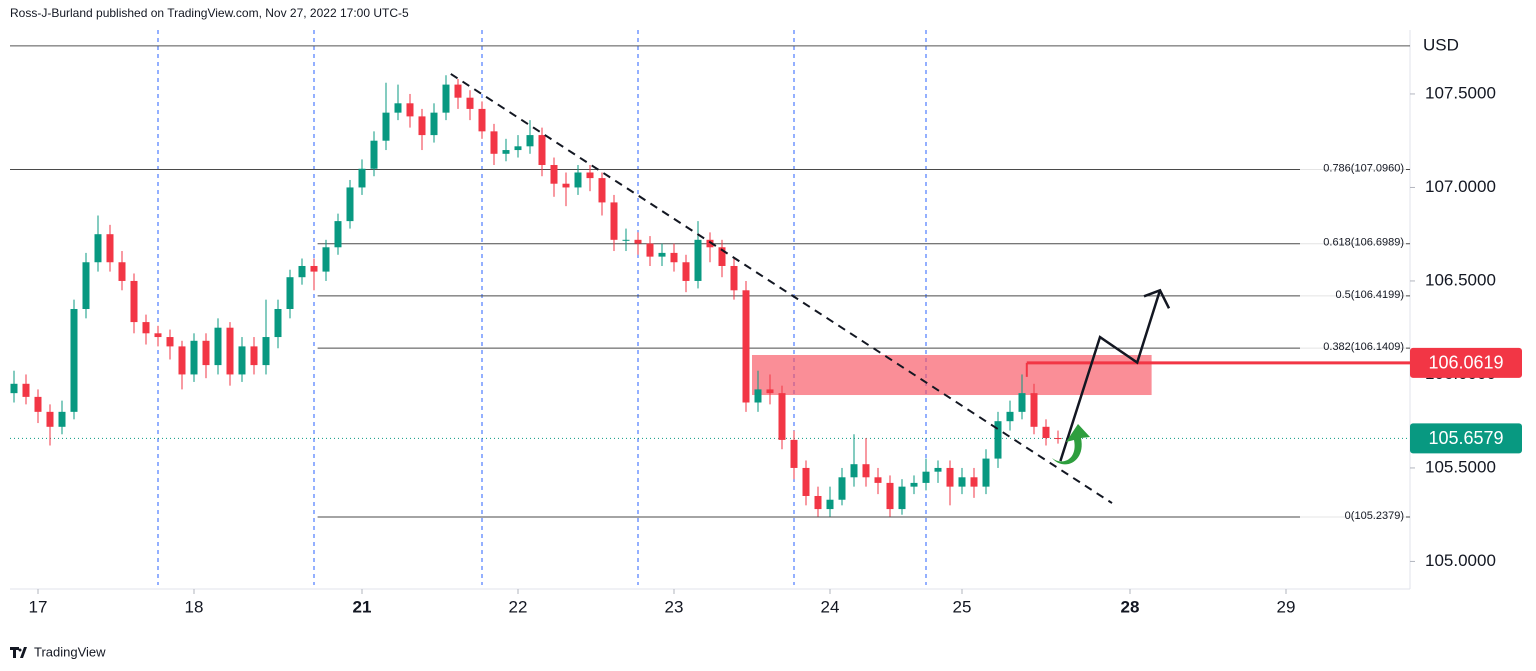  What do you see at coordinates (962, 606) in the screenshot?
I see `x-tick-label: 25` at bounding box center [962, 606].